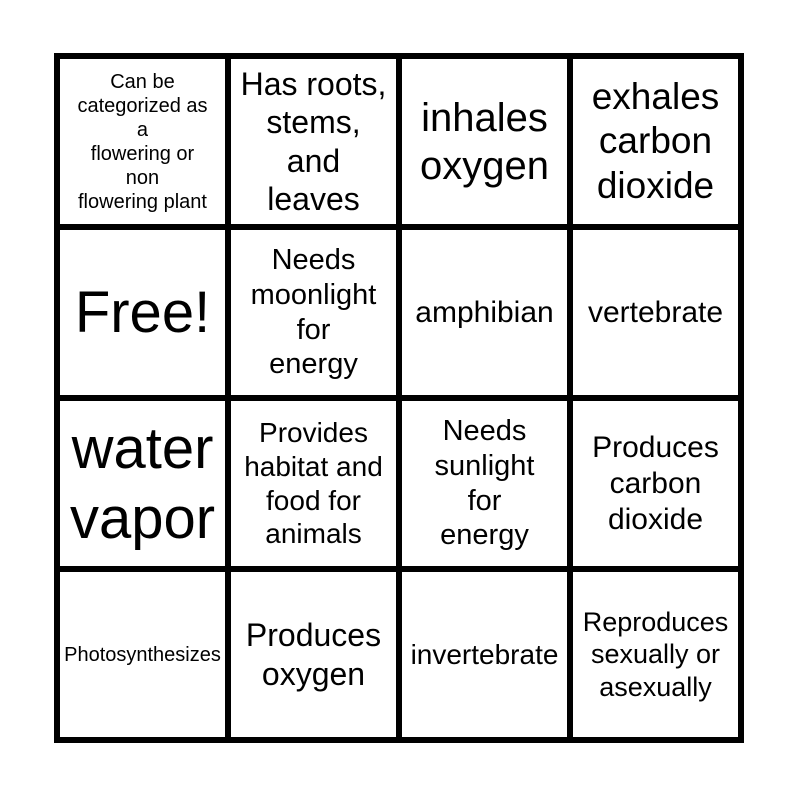 The width and height of the screenshot is (800, 800). I want to click on cell-text: Needs moonlight for energy, so click(313, 312).